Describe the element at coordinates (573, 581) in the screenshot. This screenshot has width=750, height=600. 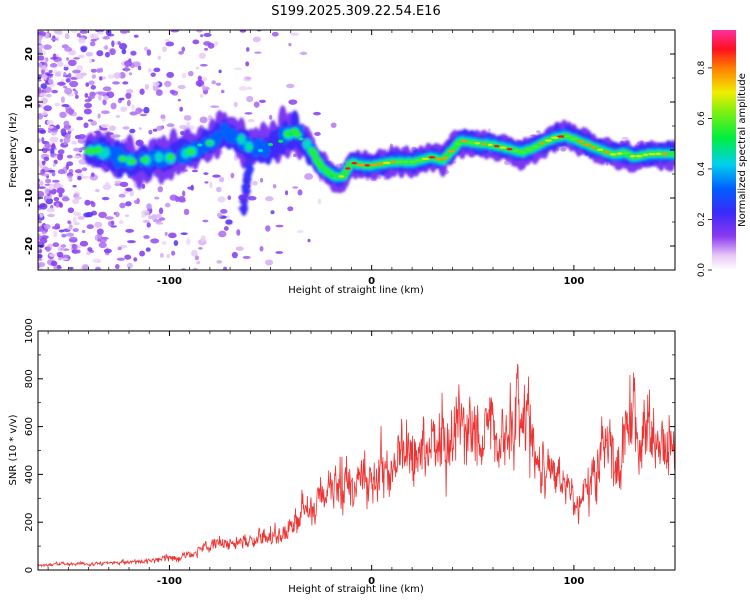
I see `snr-x-tick-label: 100` at that location.